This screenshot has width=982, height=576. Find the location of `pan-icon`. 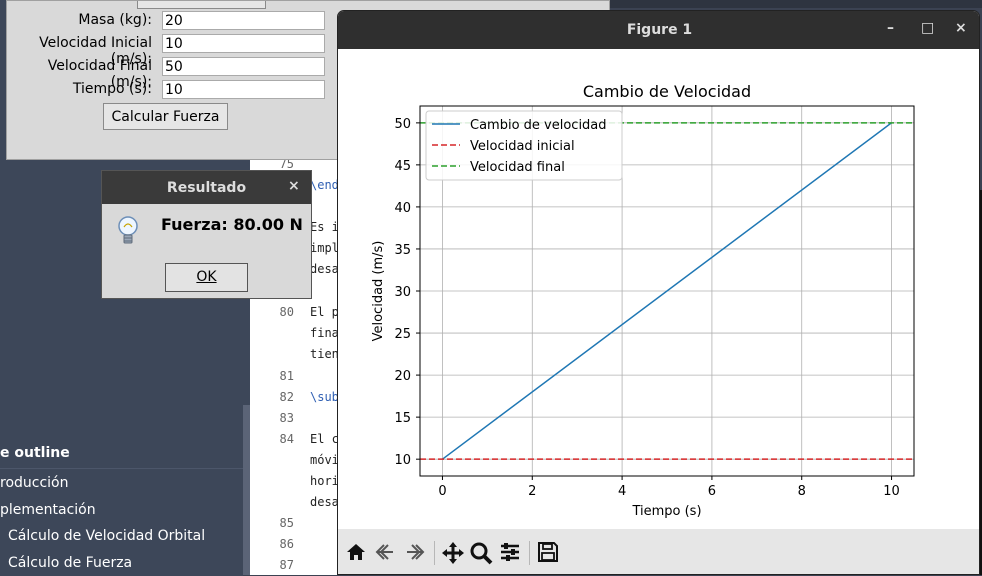

pan-icon is located at coordinates (453, 553).